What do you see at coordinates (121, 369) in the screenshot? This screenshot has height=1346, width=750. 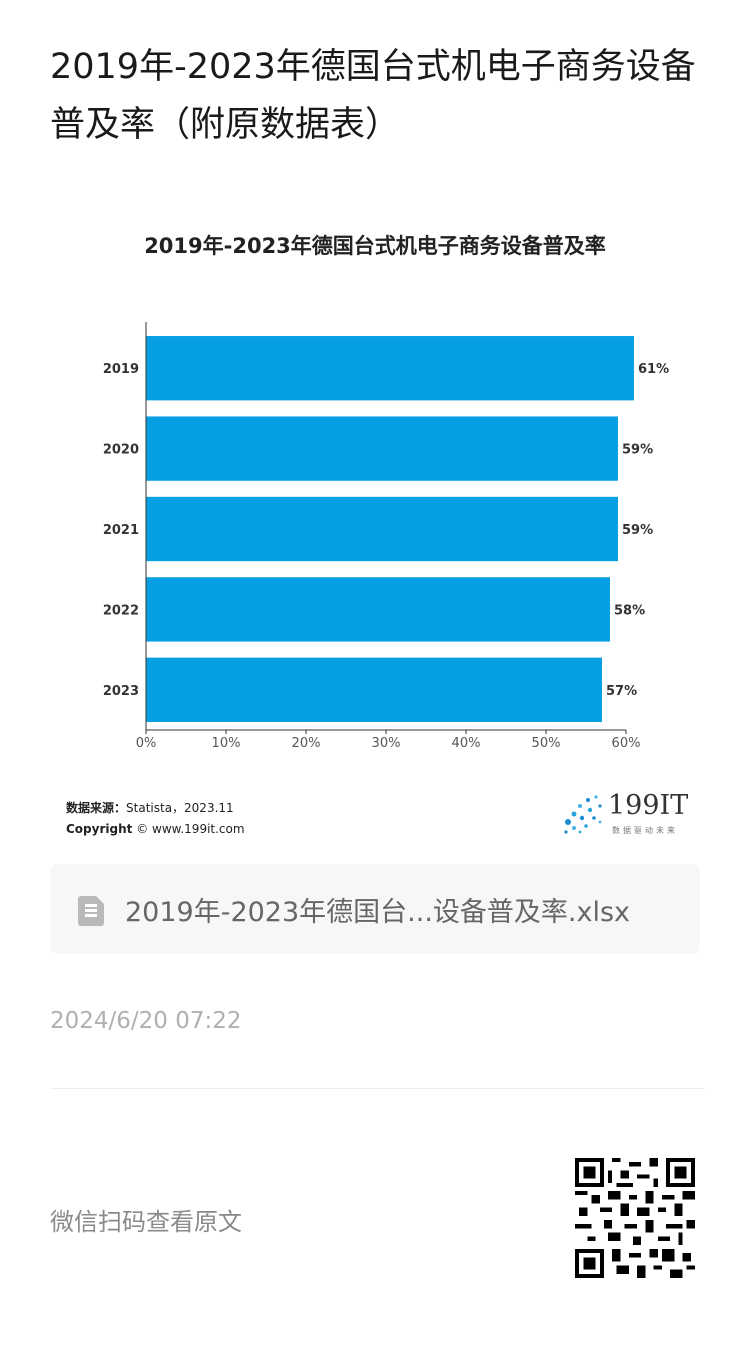 I see `y-tick-label: 2019` at bounding box center [121, 369].